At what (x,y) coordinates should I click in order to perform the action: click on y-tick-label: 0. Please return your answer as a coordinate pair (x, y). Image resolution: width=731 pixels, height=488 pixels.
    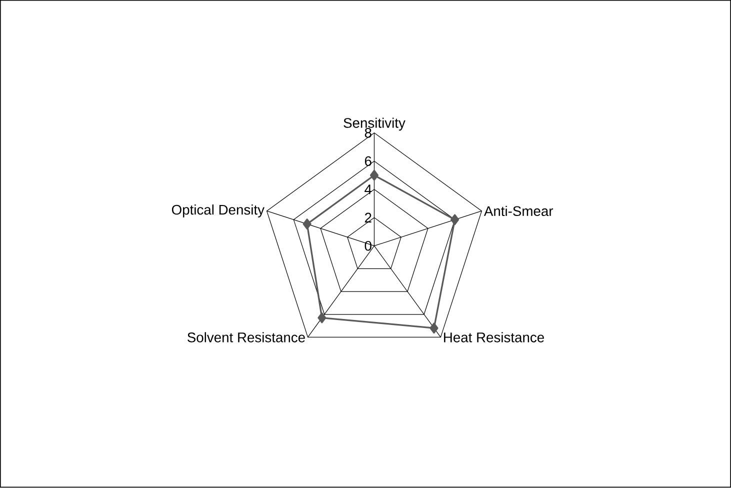
    Looking at the image, I should click on (368, 246).